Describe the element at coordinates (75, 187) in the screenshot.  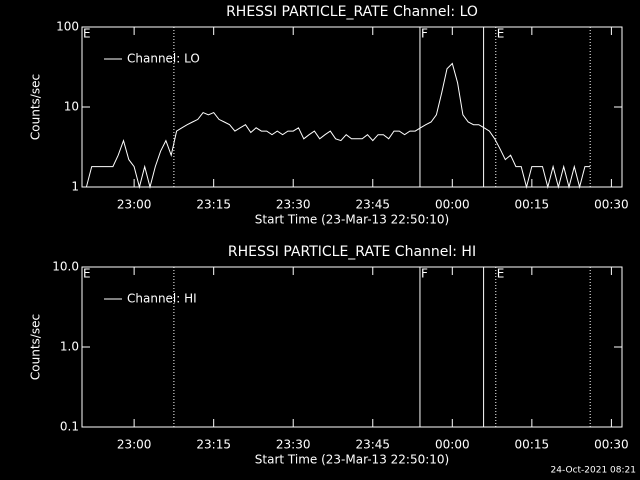
I see `y-tick-label: 1` at that location.